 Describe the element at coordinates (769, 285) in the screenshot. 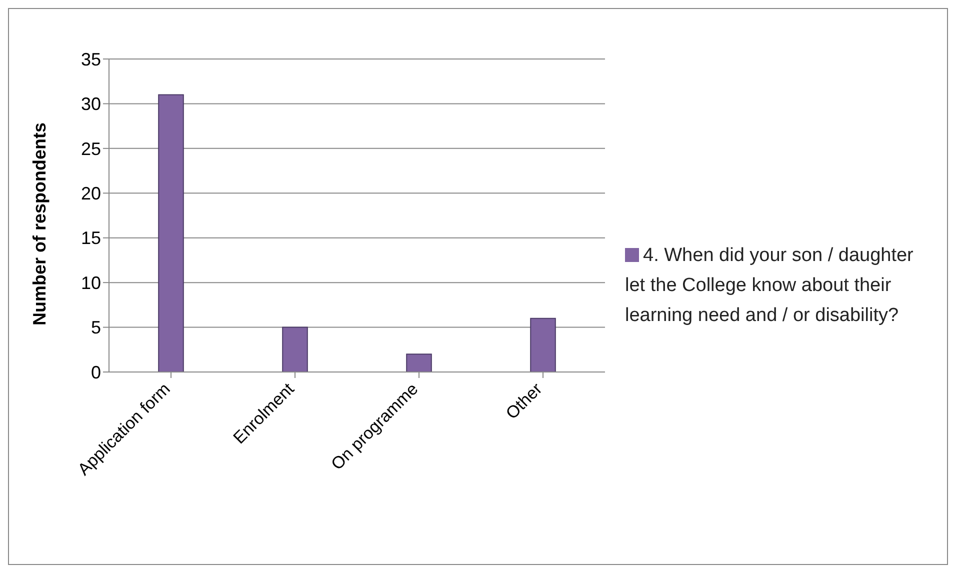

I see `legend-label: 4. When did your son / daughter let the College know about their learning need and / or disability?` at that location.